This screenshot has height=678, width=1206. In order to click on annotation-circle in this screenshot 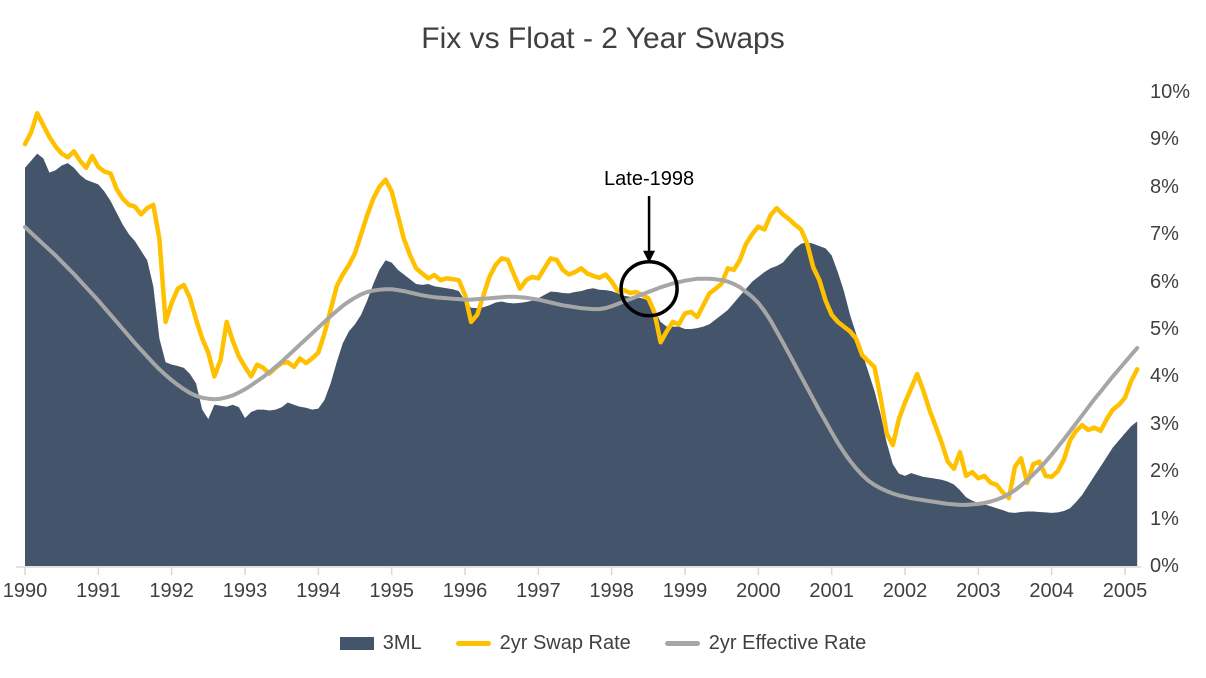, I will do `click(649, 288)`.